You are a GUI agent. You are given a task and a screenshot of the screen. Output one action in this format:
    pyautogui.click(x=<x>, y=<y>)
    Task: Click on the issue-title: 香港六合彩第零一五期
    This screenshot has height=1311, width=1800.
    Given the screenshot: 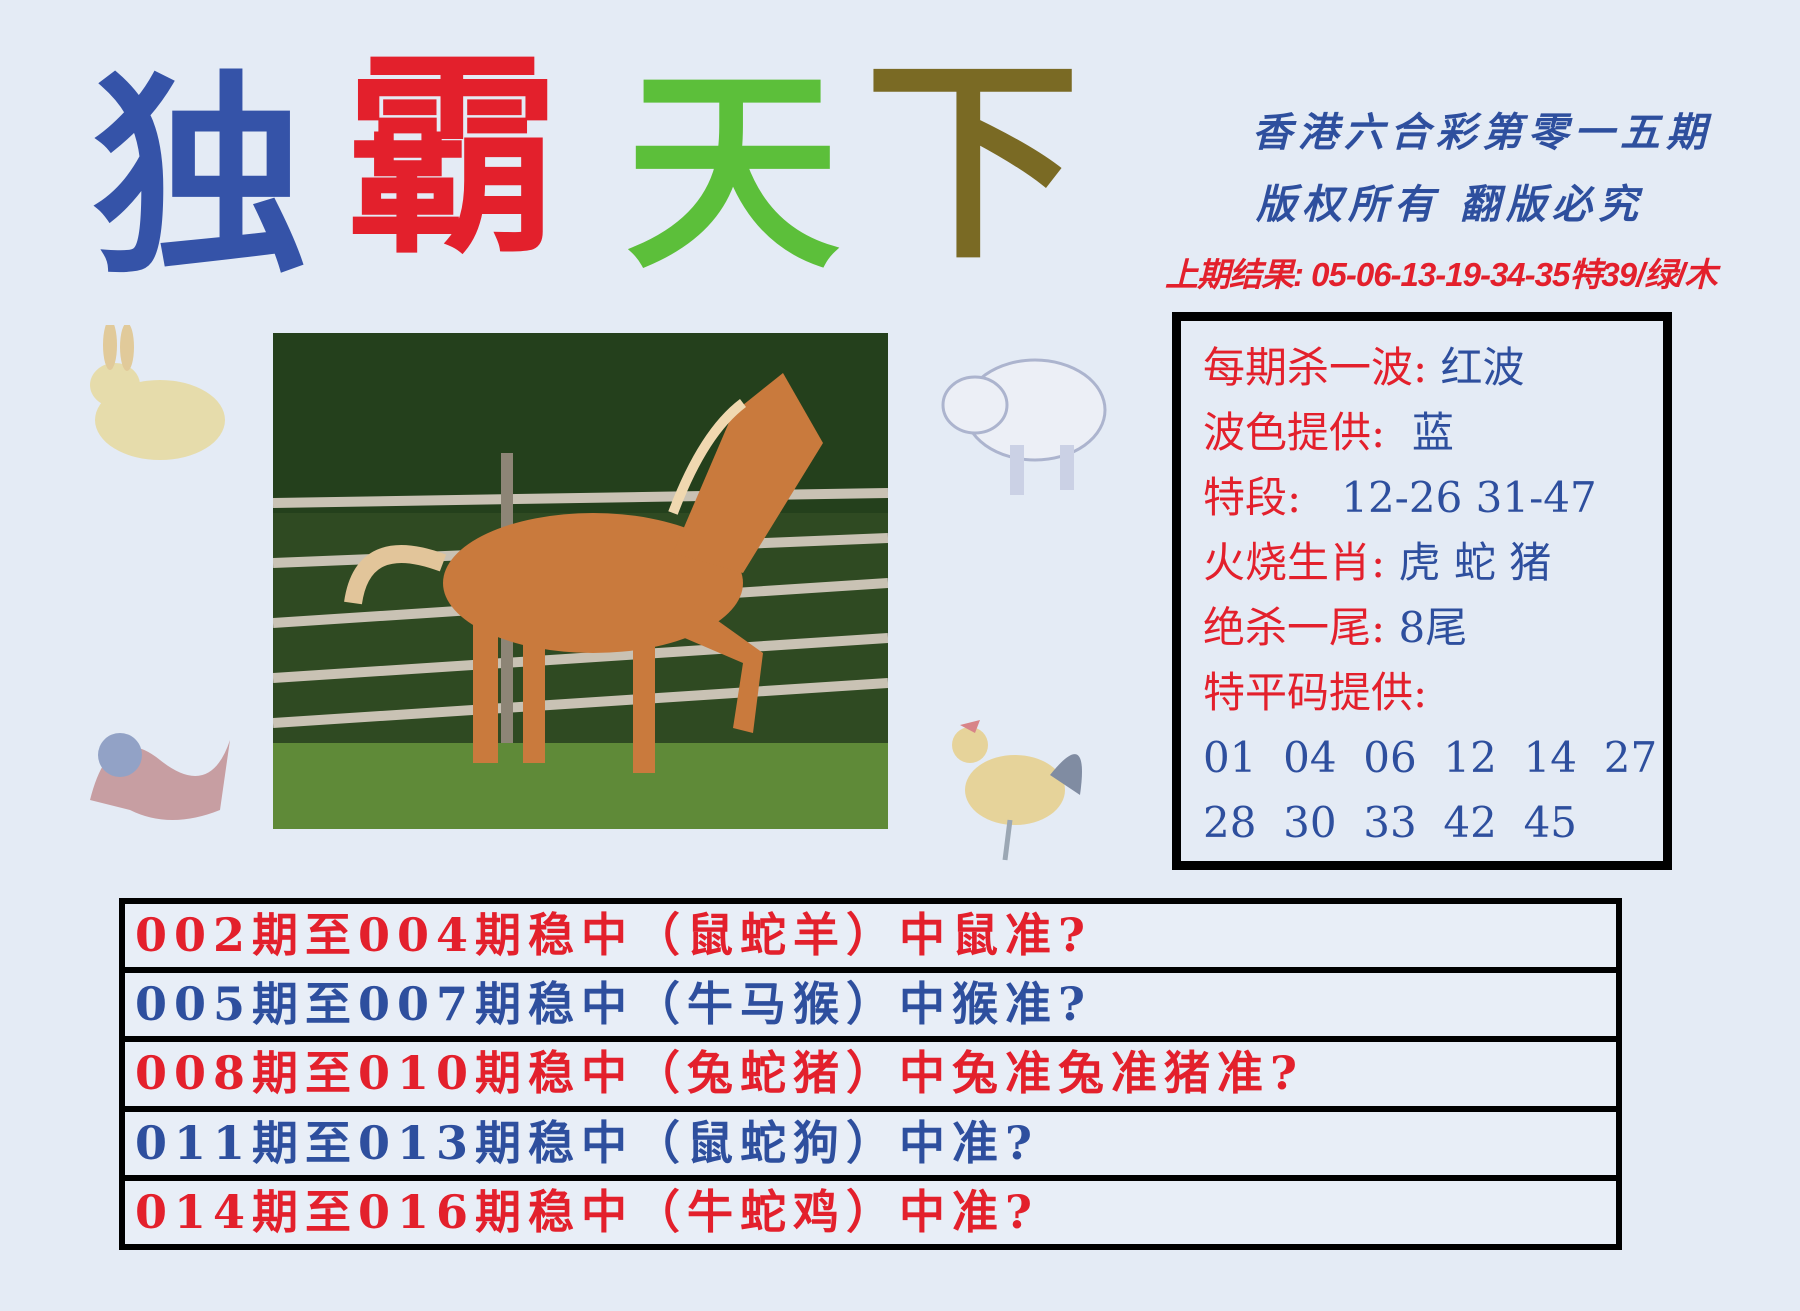 What is the action you would take?
    pyautogui.click(x=1482, y=133)
    